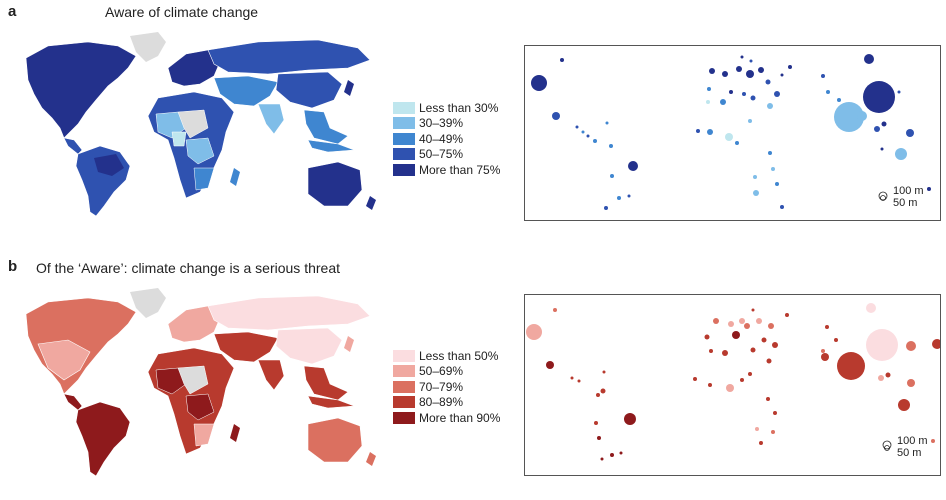 This screenshot has width=946, height=500. What do you see at coordinates (460, 169) in the screenshot?
I see `legend-label: More than 75%` at bounding box center [460, 169].